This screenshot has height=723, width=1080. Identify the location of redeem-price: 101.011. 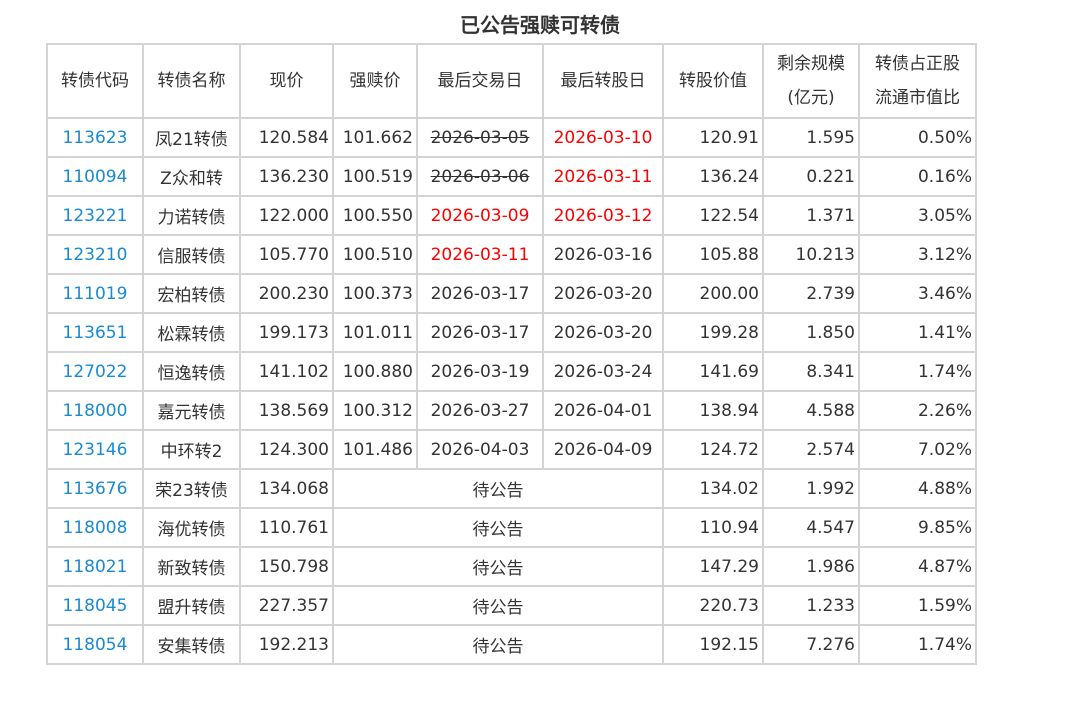
(375, 332).